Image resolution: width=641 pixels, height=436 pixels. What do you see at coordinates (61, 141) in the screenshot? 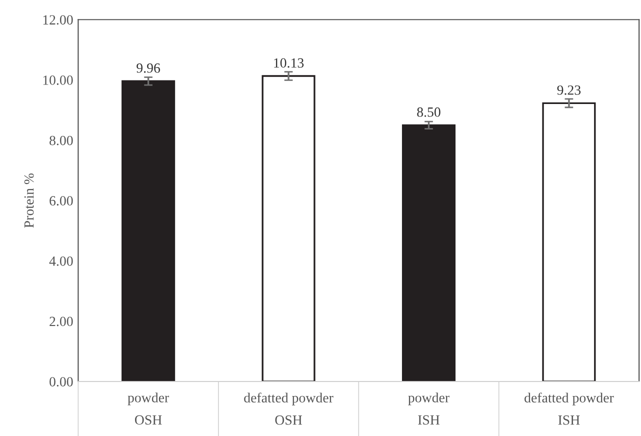
I see `y-tick-label: 8.00` at bounding box center [61, 141].